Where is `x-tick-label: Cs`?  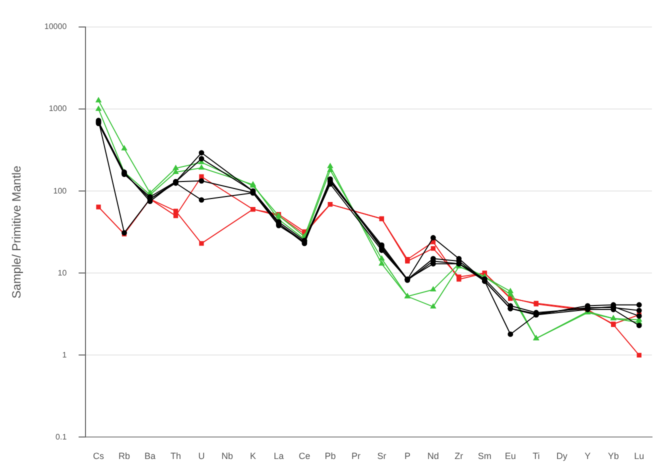 x-tick-label: Cs is located at coordinates (99, 456).